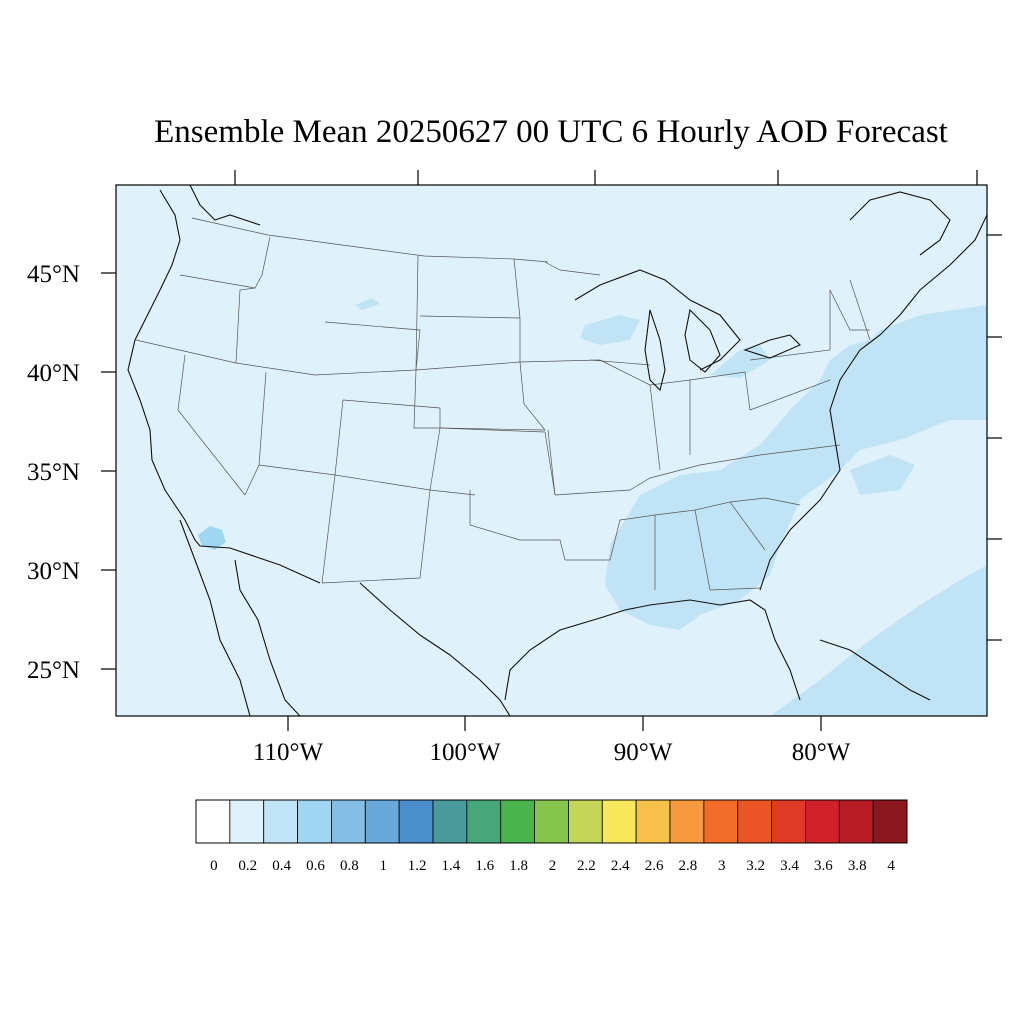 This screenshot has height=1024, width=1024. I want to click on colorbar-label: 3, so click(722, 866).